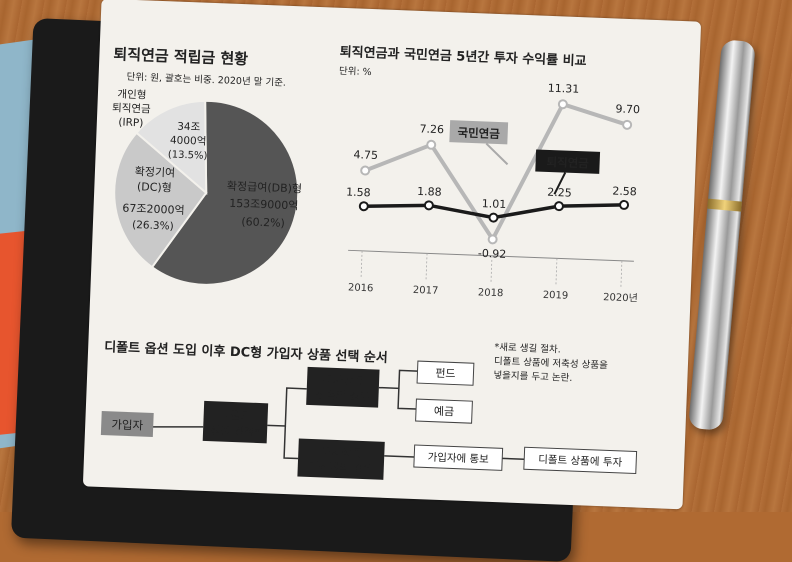 This screenshot has height=562, width=792. I want to click on connector-default-chosen, so click(287, 407).